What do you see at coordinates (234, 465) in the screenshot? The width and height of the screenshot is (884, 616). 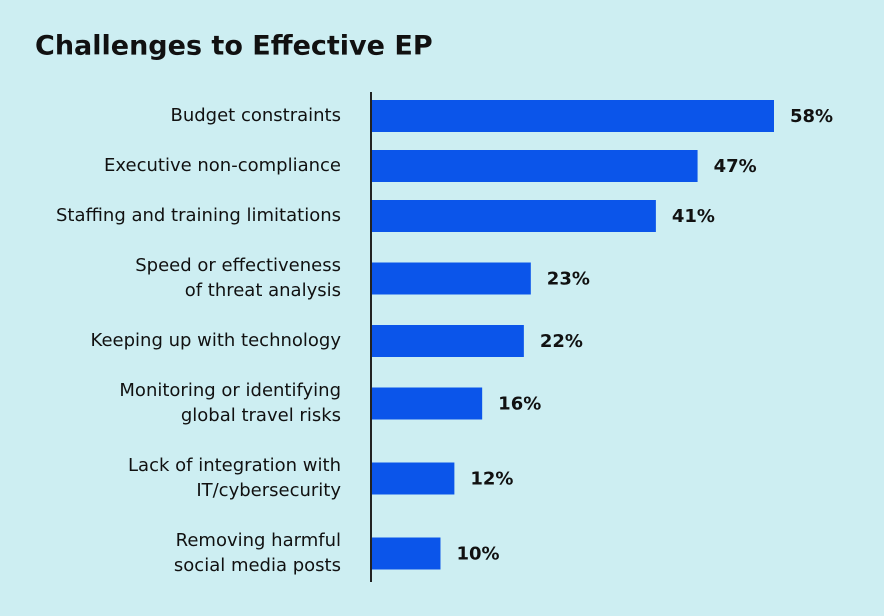 I see `category-label: Lack of integration with` at bounding box center [234, 465].